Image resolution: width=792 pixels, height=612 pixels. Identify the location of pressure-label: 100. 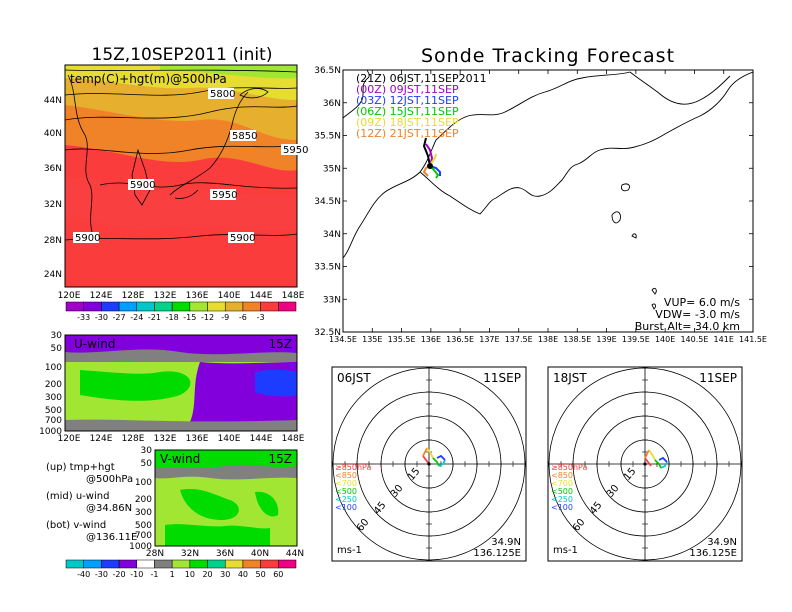
(53, 368).